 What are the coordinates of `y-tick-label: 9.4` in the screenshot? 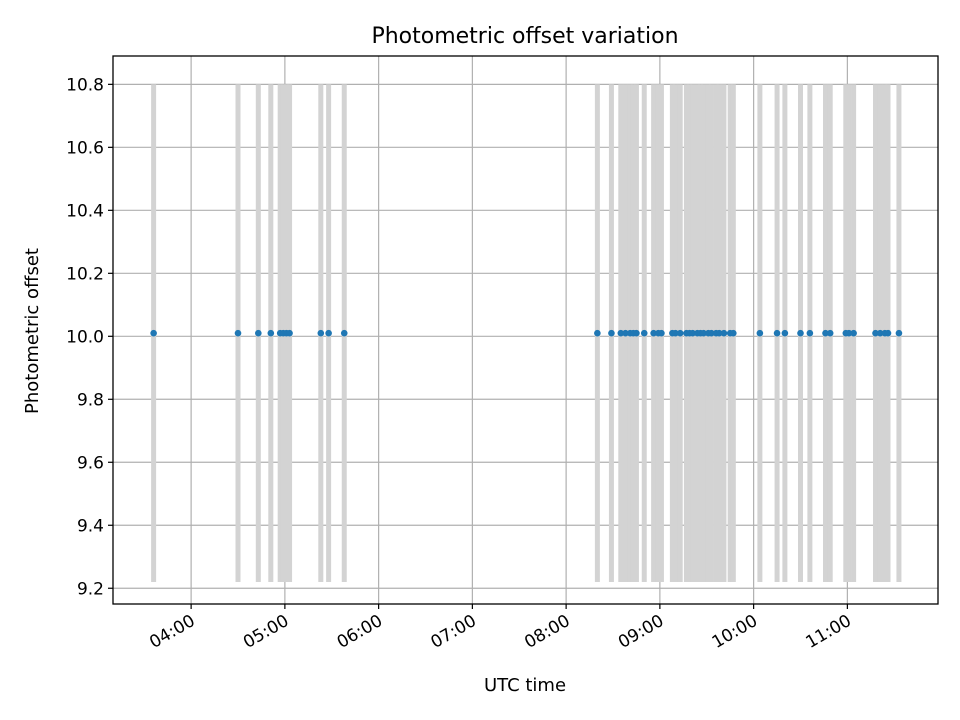 It's located at (90, 526).